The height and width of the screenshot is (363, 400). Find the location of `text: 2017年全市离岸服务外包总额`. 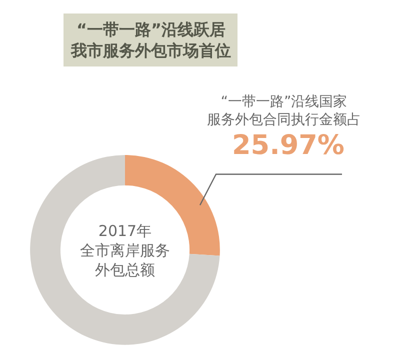

text: 2017年全市离岸服务外包总额 is located at coordinates (125, 250).